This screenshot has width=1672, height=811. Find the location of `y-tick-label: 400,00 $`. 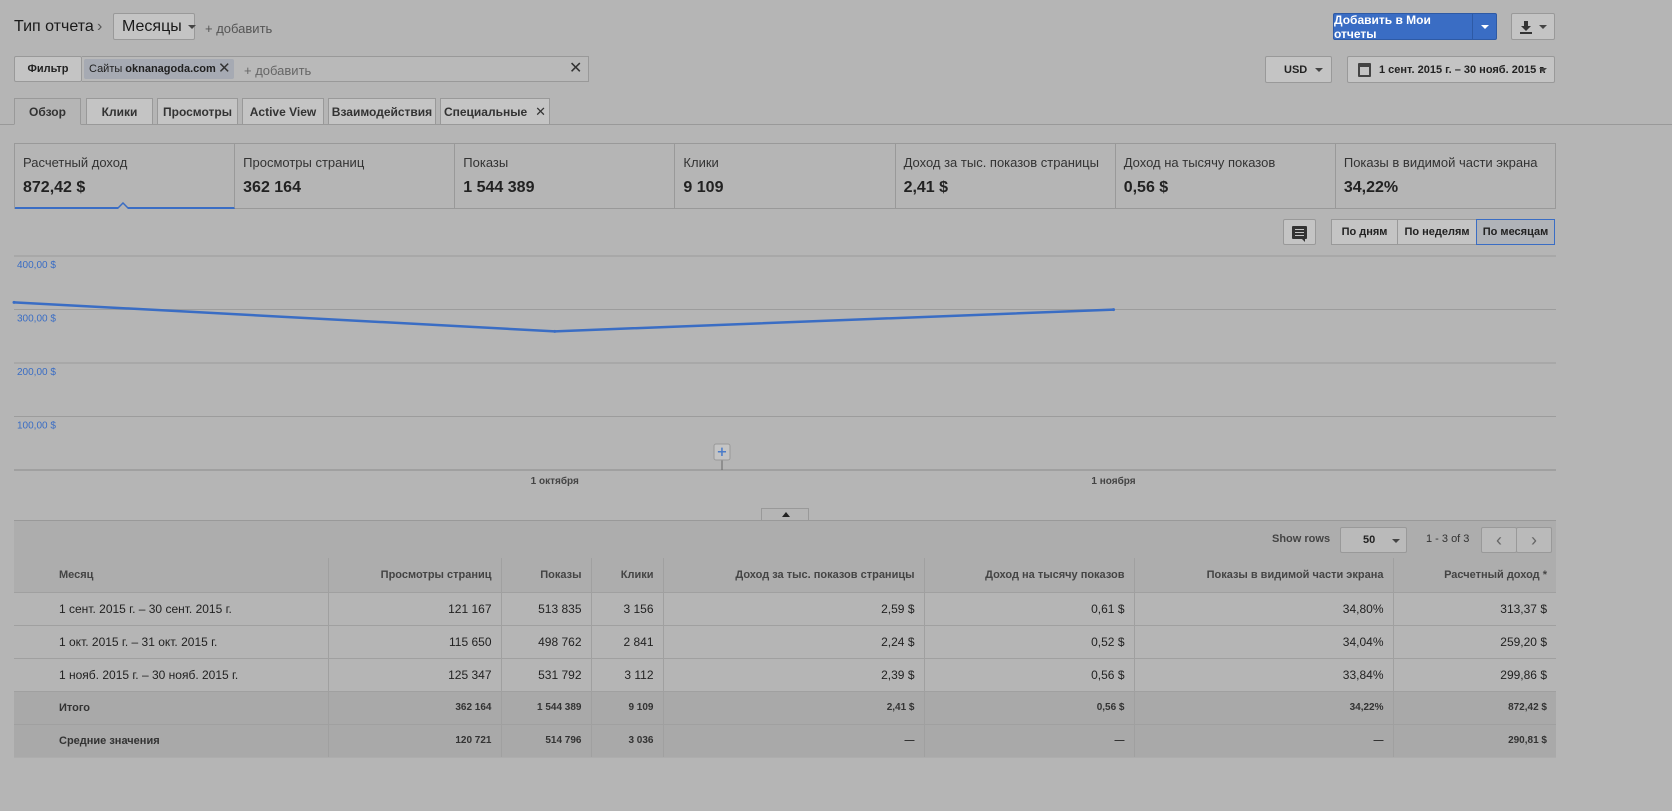

y-tick-label: 400,00 $ is located at coordinates (36, 265).